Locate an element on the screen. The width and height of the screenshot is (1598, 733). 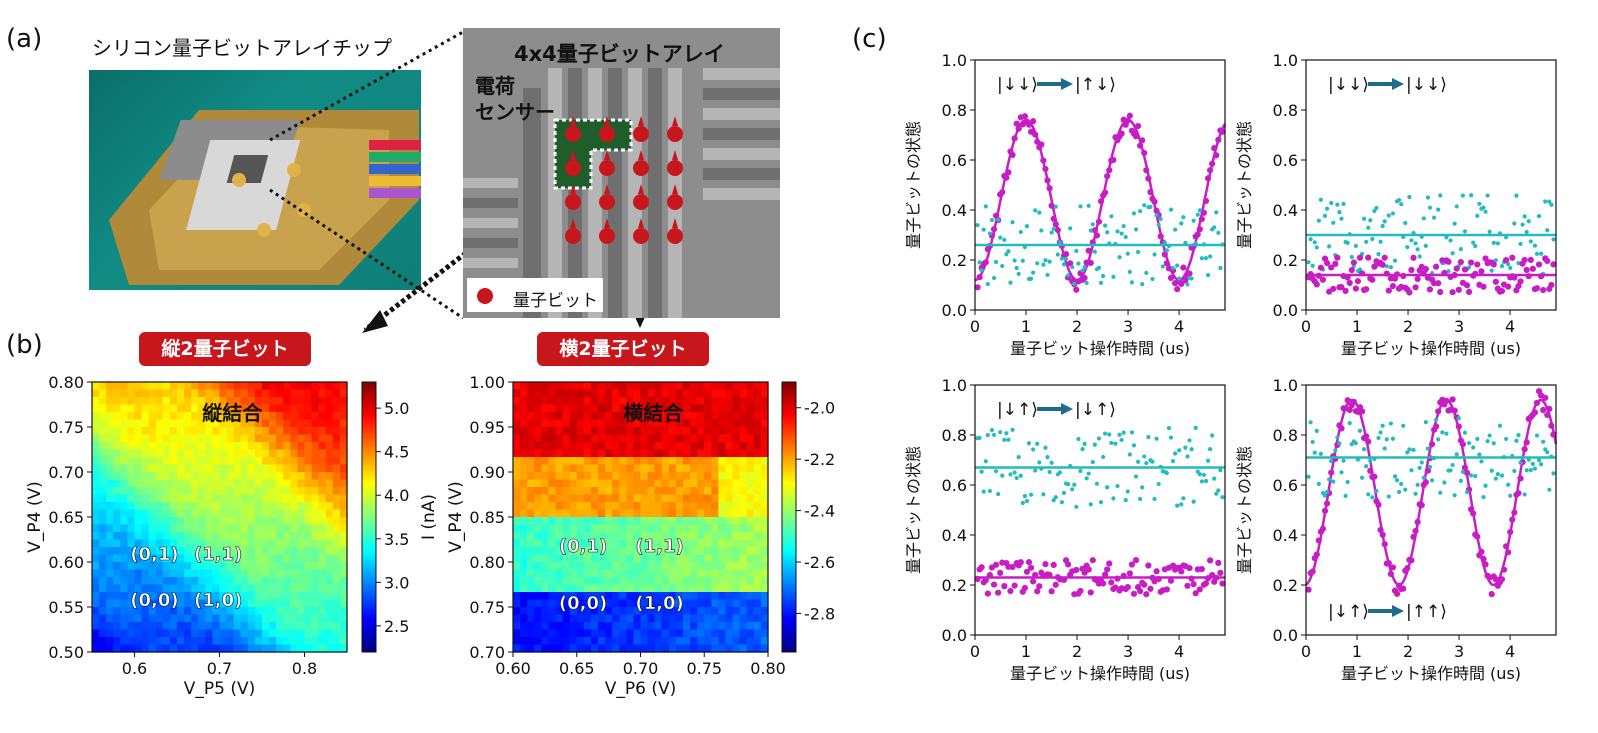
y-tick-label: 0.6 is located at coordinates (954, 160).